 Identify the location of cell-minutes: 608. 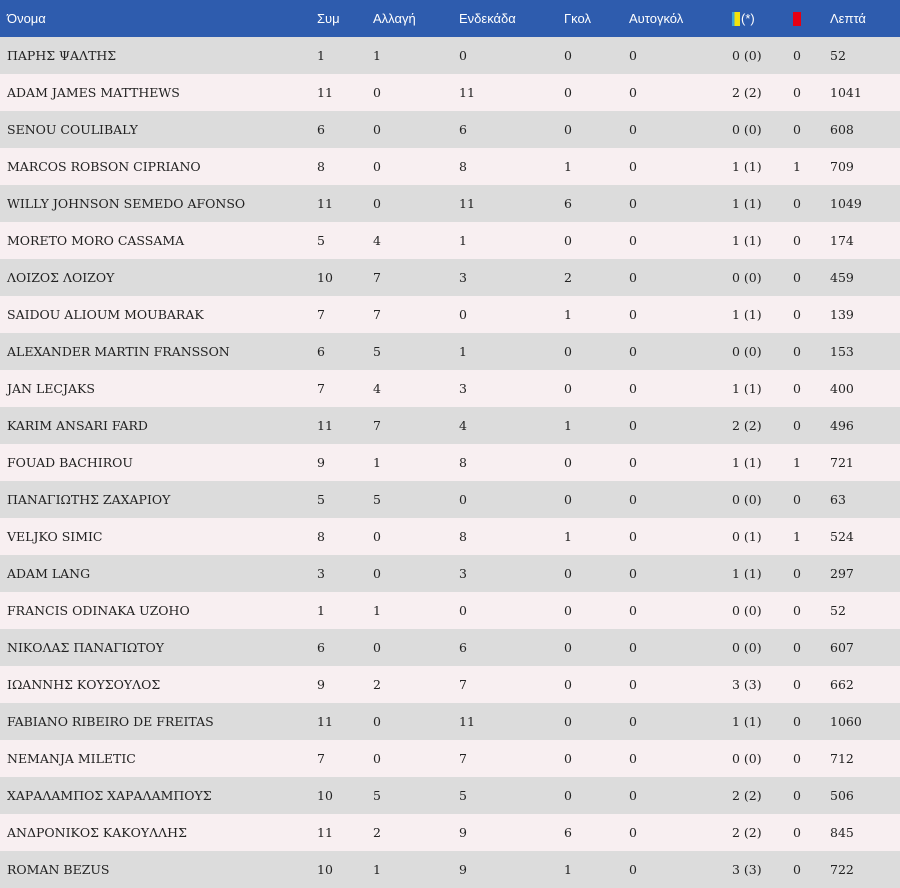
(842, 129).